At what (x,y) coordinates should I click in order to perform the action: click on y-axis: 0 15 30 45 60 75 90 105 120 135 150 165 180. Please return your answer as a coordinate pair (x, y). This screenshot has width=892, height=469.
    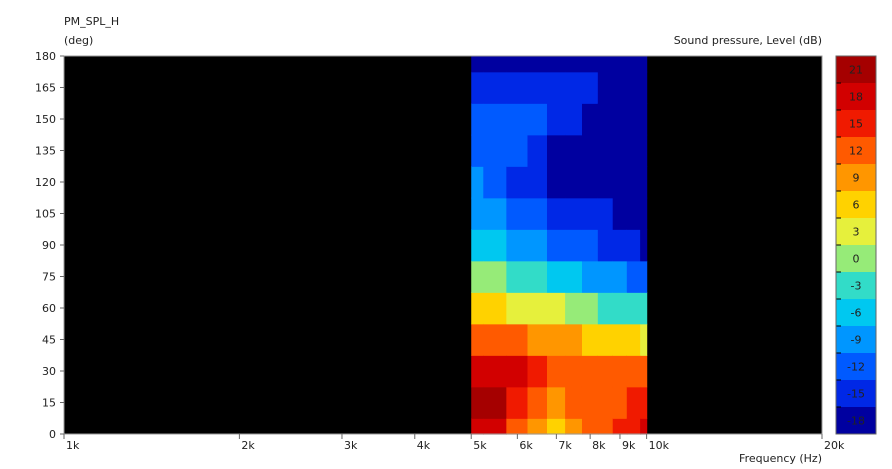
    Looking at the image, I should click on (49, 245).